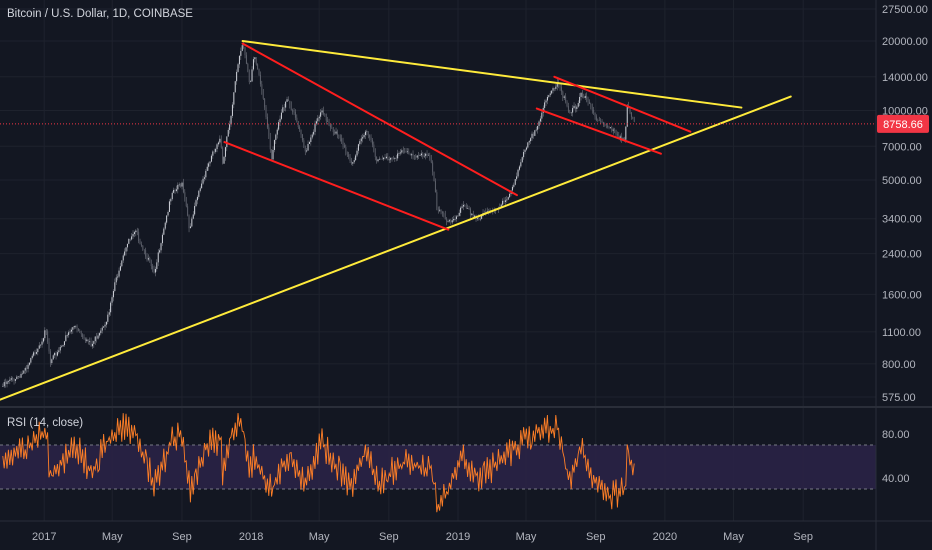 The width and height of the screenshot is (932, 550). I want to click on price-tick-label: 3400.00, so click(902, 220).